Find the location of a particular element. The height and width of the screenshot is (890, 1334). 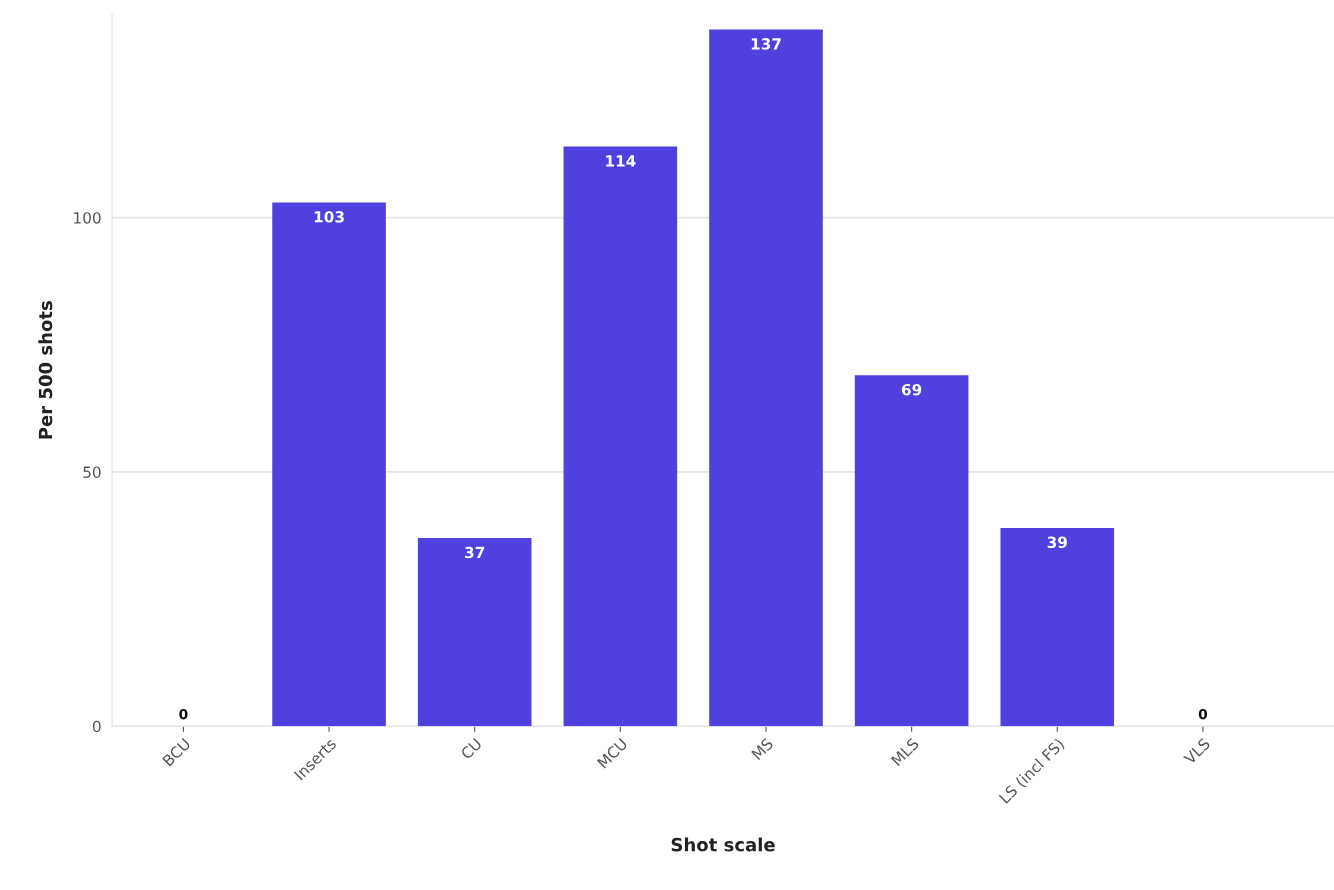

x-tick-label: MS is located at coordinates (762, 749).